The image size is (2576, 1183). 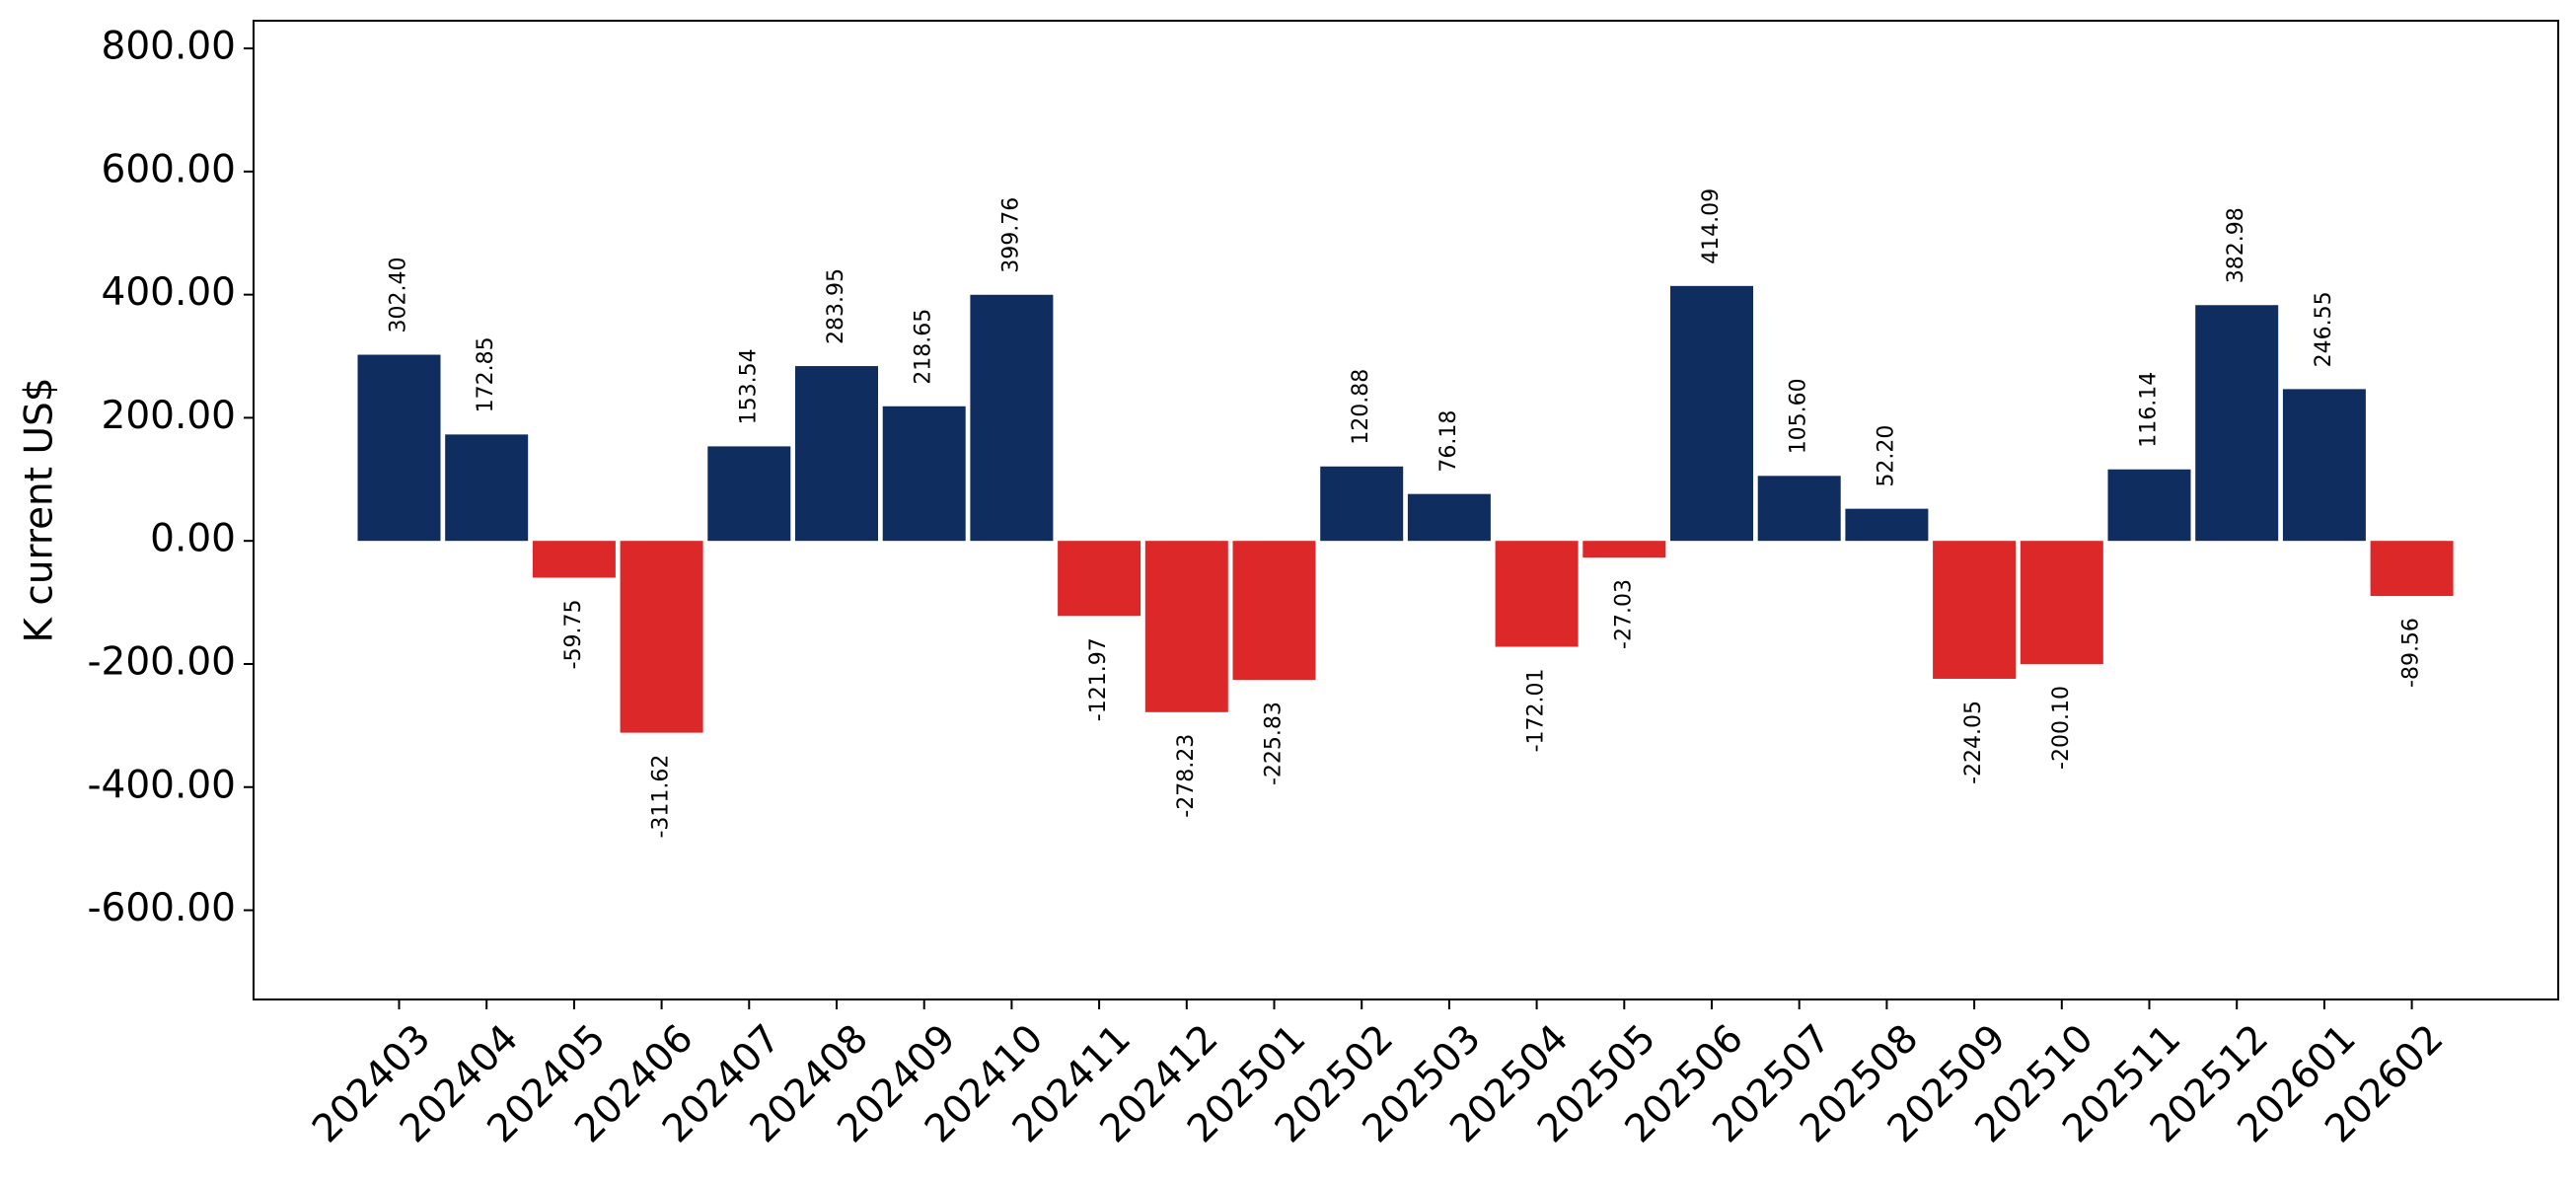 What do you see at coordinates (1799, 416) in the screenshot?
I see `data-label-202507: 105.60` at bounding box center [1799, 416].